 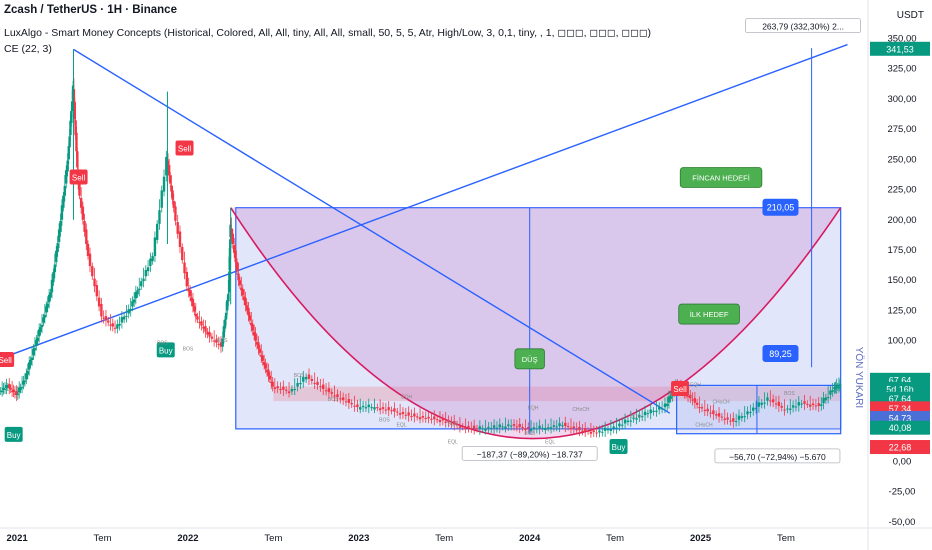 What do you see at coordinates (900, 419) in the screenshot?
I see `price-badge-text: 54,73` at bounding box center [900, 419].